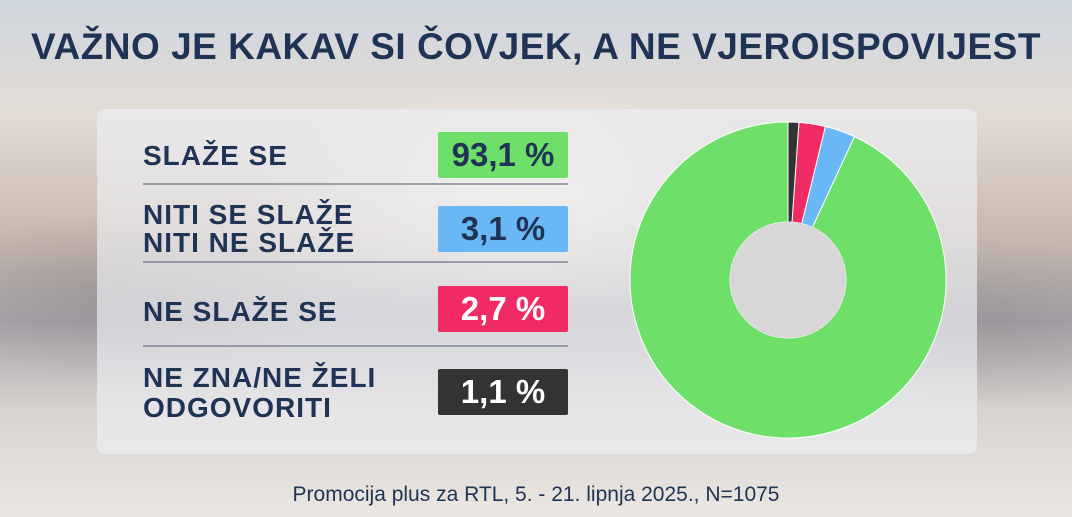 This screenshot has height=517, width=1072. I want to click on donut-hole, so click(788, 280).